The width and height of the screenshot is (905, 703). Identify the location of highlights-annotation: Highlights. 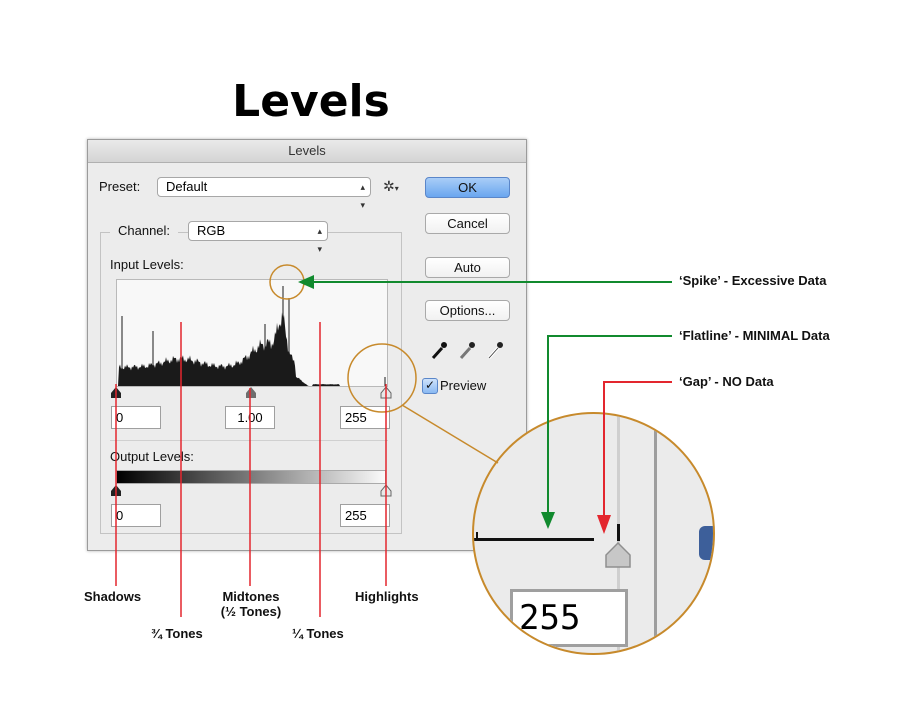
(387, 596).